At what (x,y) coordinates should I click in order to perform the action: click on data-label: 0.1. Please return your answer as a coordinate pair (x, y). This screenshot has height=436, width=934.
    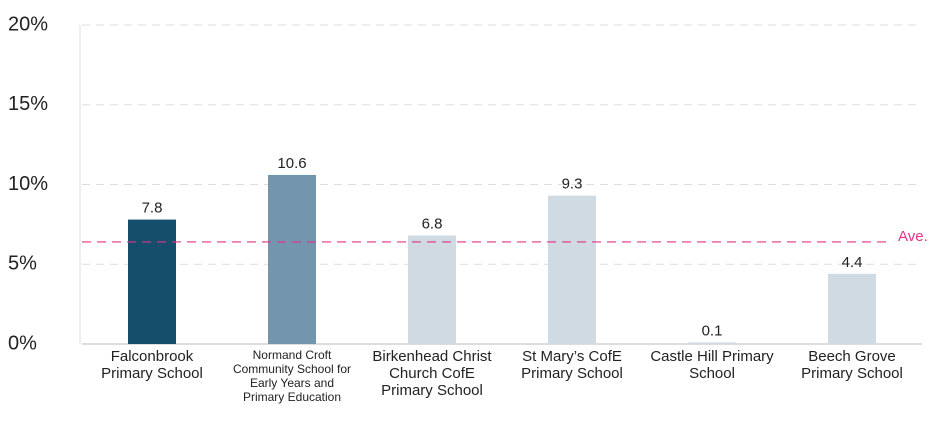
    Looking at the image, I should click on (712, 330).